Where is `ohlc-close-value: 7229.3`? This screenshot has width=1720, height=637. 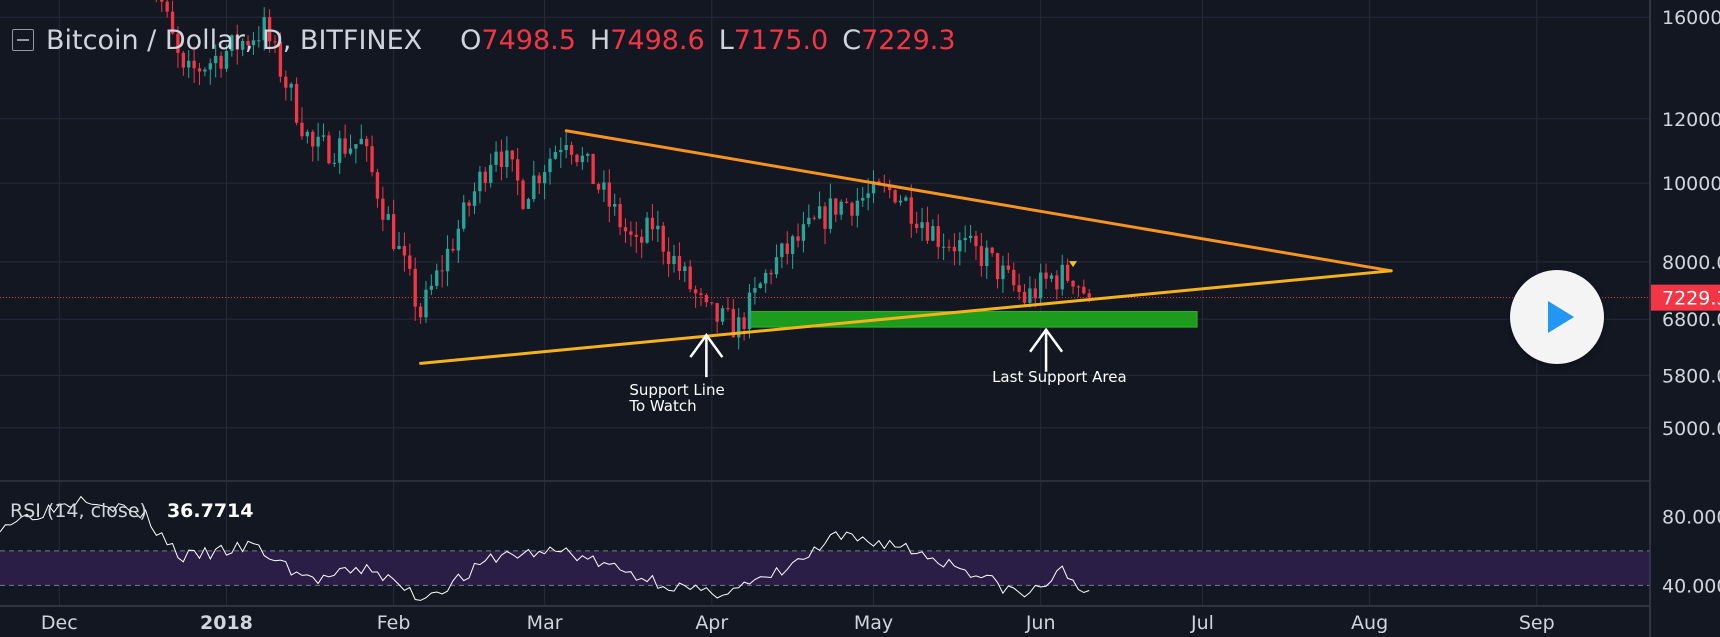 ohlc-close-value: 7229.3 is located at coordinates (908, 40).